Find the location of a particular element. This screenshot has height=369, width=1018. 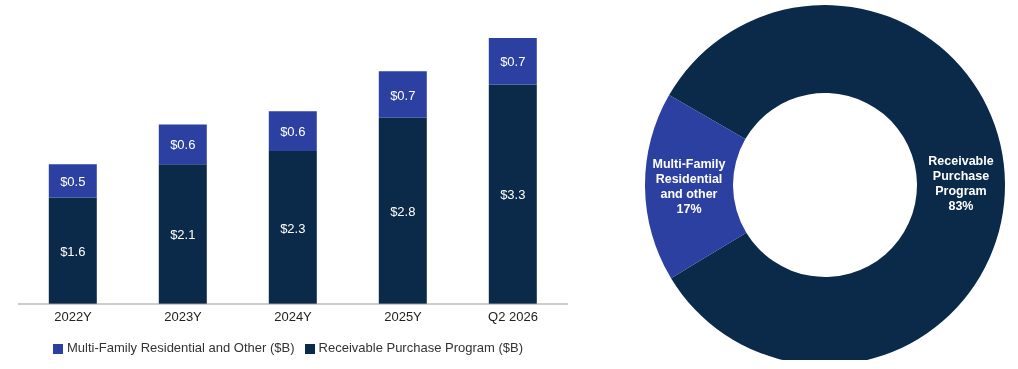

x-tick-label: 2023Y is located at coordinates (183, 317).